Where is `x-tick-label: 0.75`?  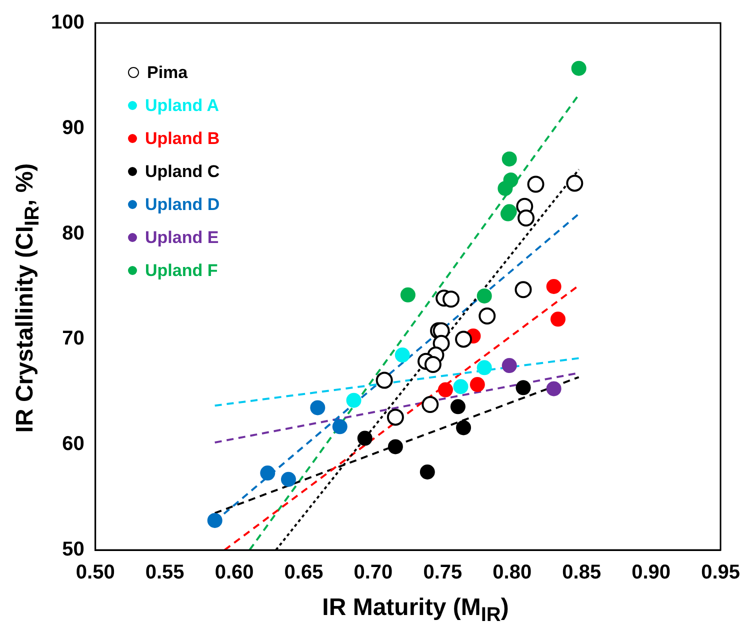
x-tick-label: 0.75 is located at coordinates (442, 573).